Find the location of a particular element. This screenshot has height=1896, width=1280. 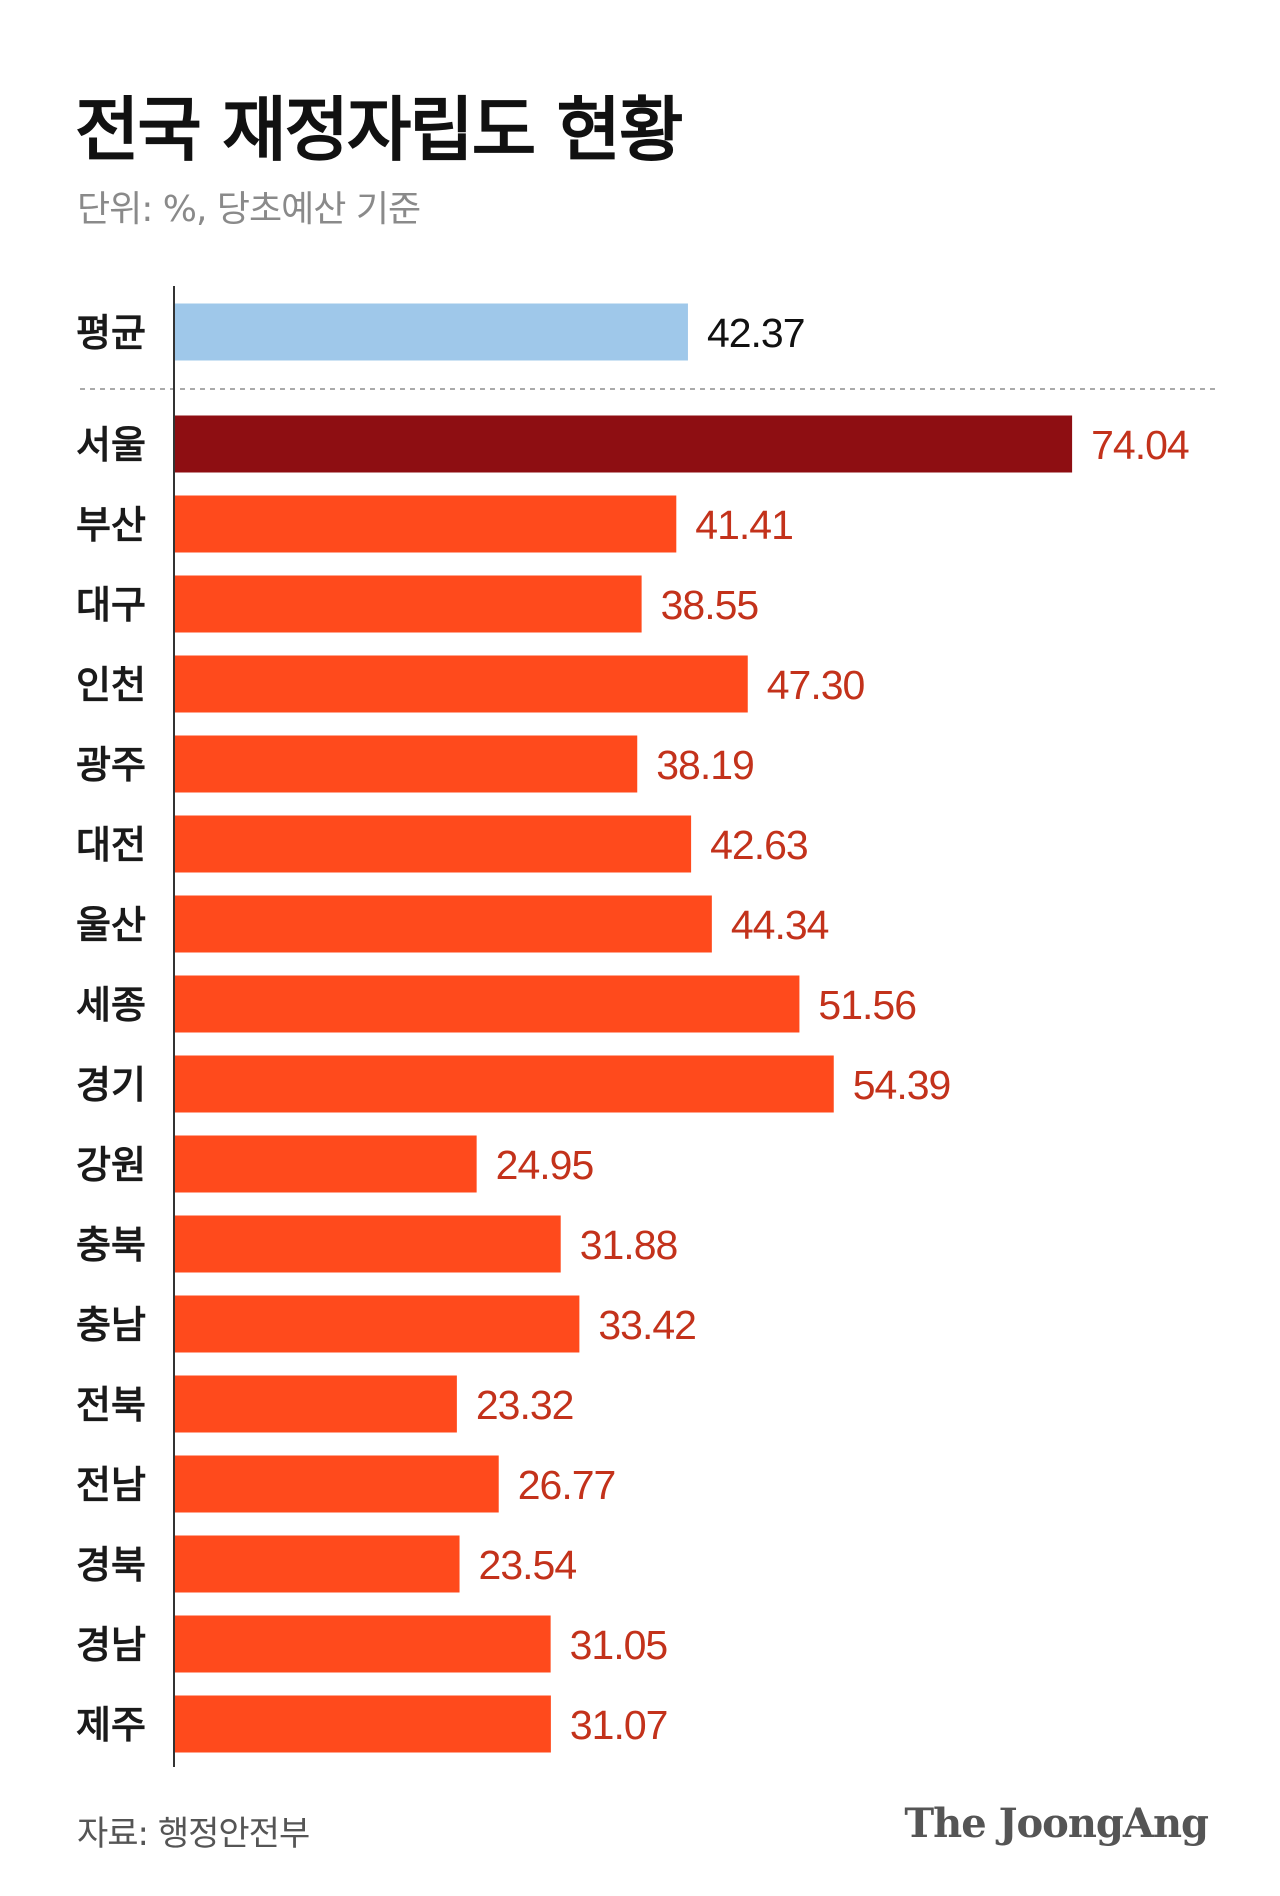

region-value-label: 23.32 is located at coordinates (525, 1405).